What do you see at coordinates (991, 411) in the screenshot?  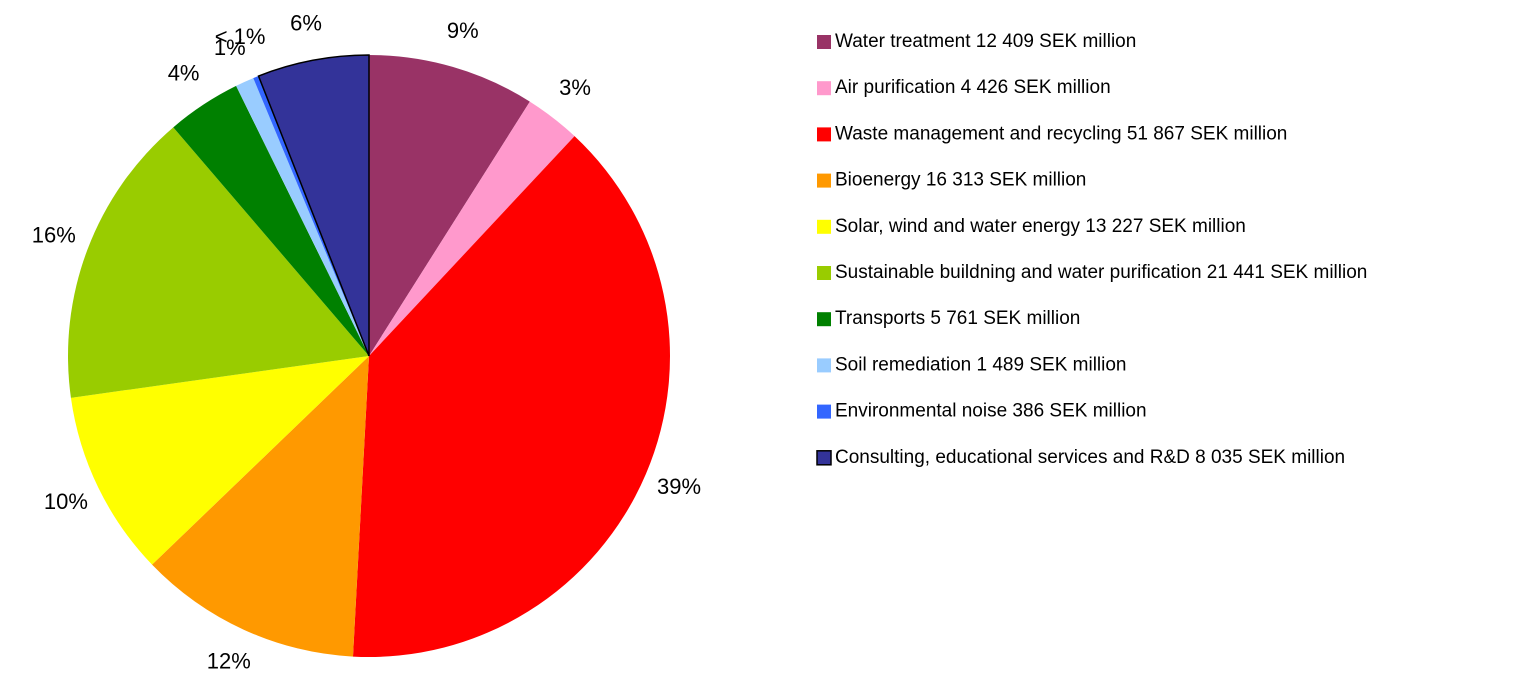 I see `legend-label: Environmental noise 386 SEK million` at bounding box center [991, 411].